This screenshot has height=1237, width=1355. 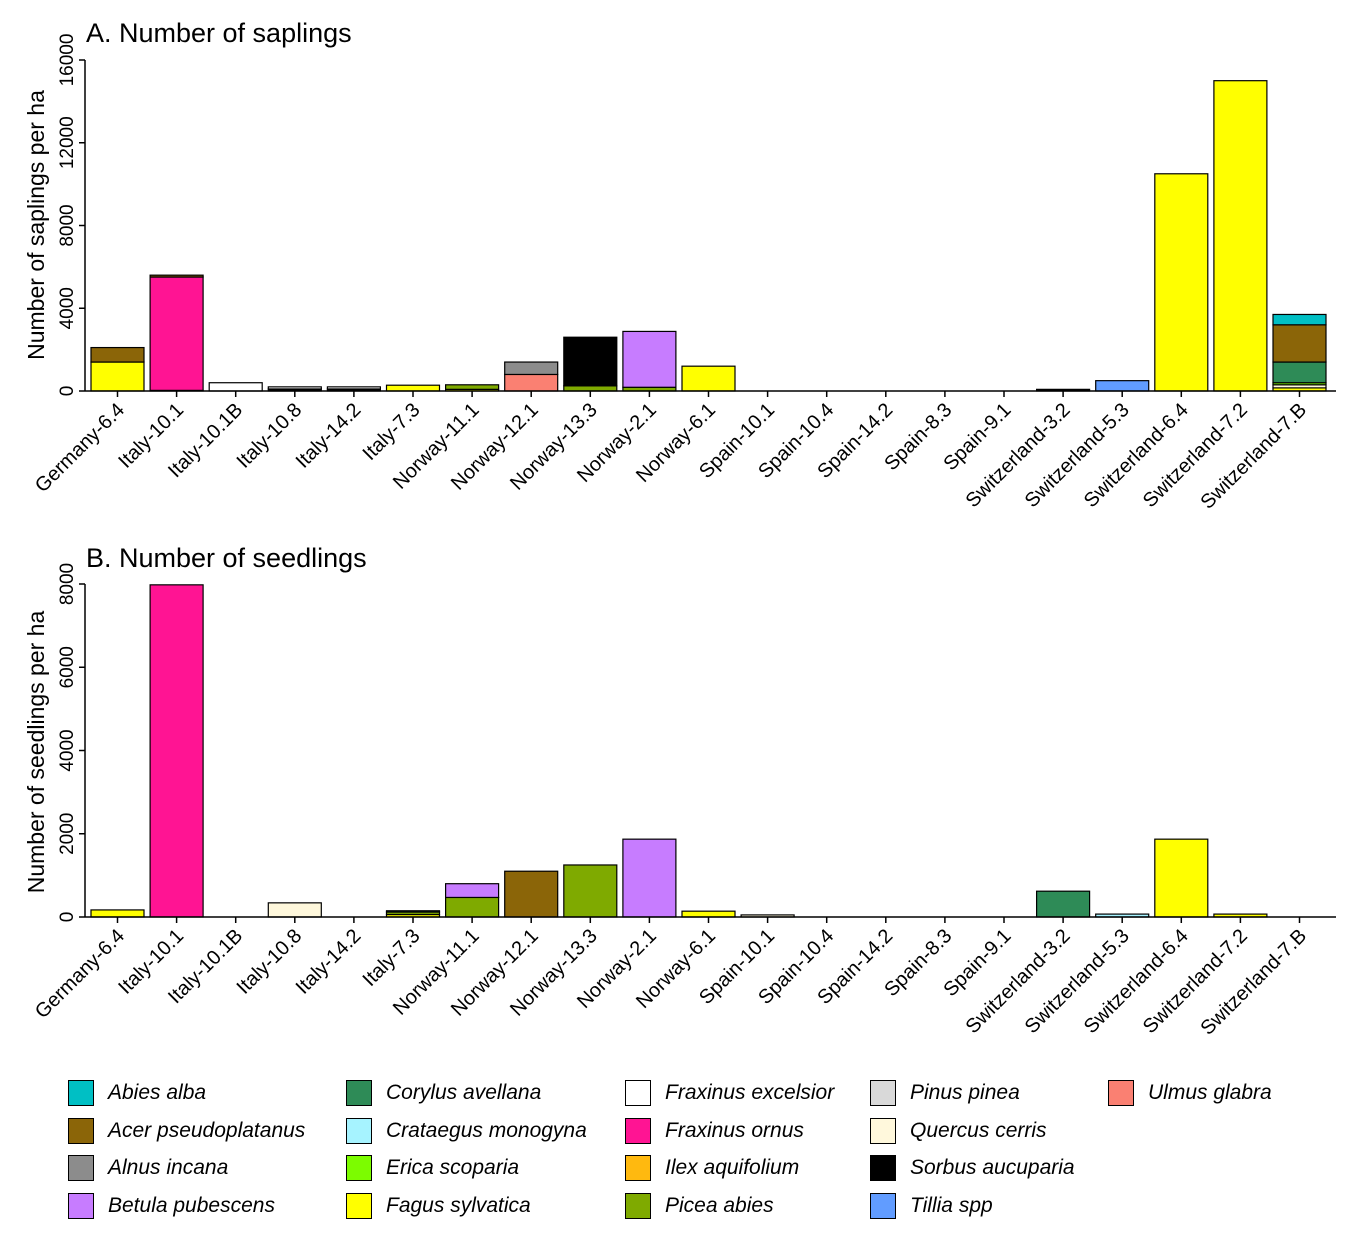 I want to click on panel-b-title: B. Number of seedlings, so click(x=226, y=558).